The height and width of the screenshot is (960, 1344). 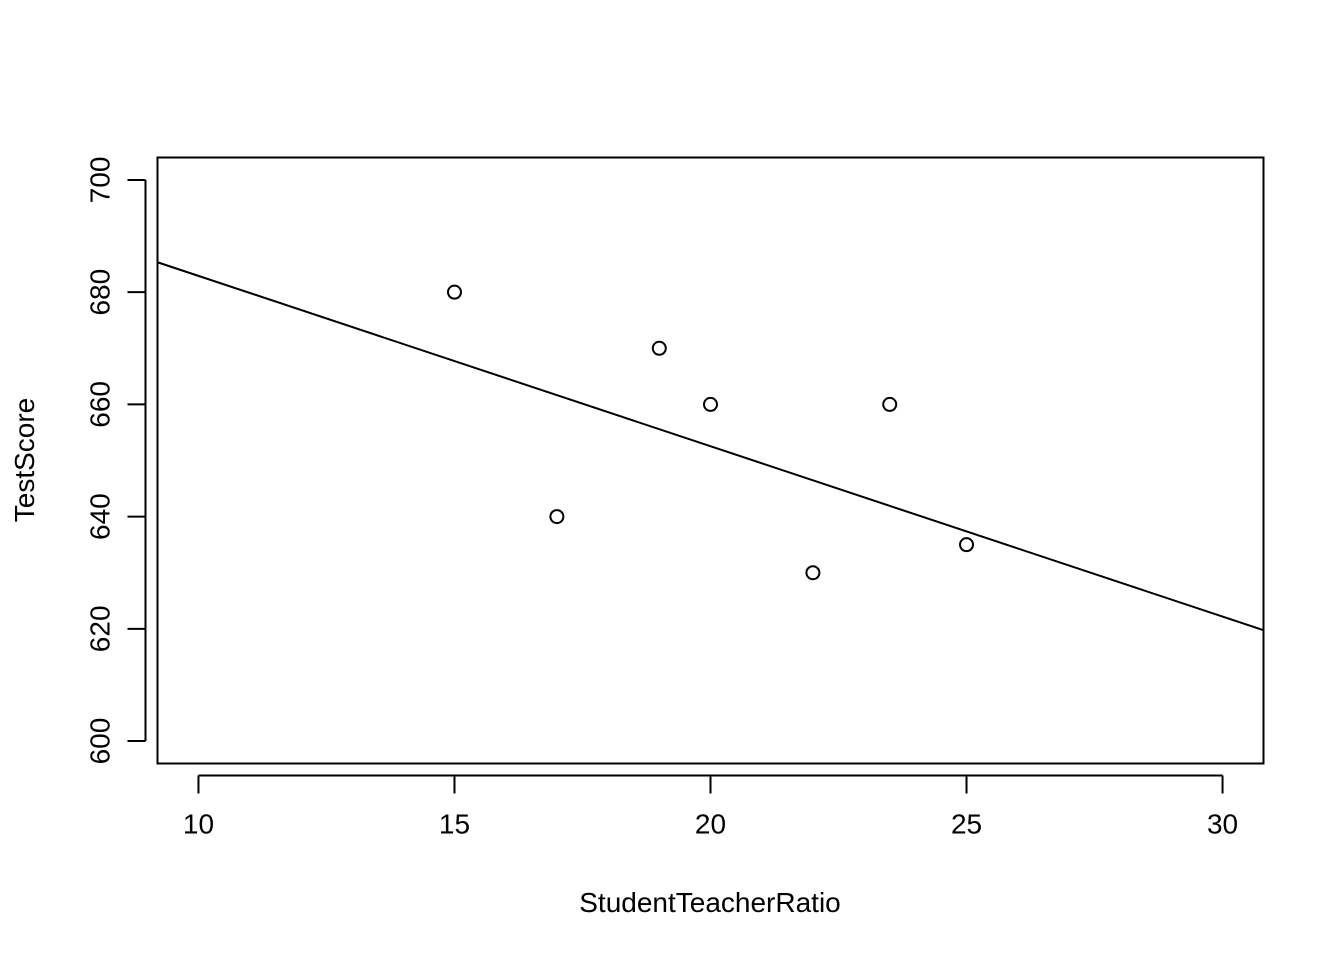 What do you see at coordinates (100, 741) in the screenshot?
I see `y-tick-label: 600` at bounding box center [100, 741].